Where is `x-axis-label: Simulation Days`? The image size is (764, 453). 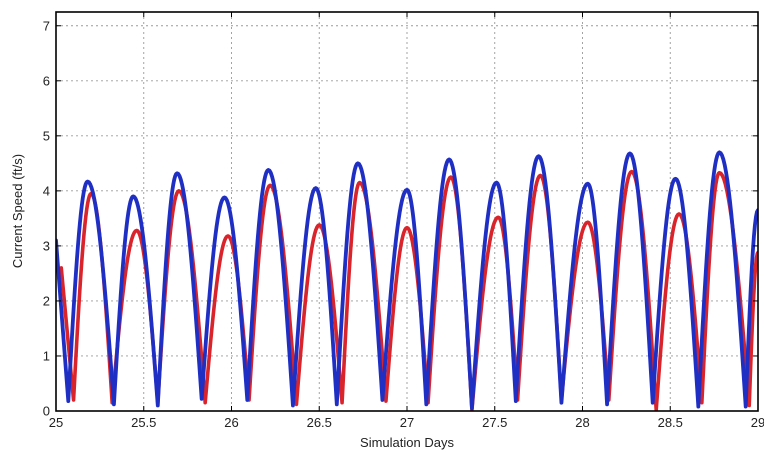 x-axis-label: Simulation Days is located at coordinates (407, 442).